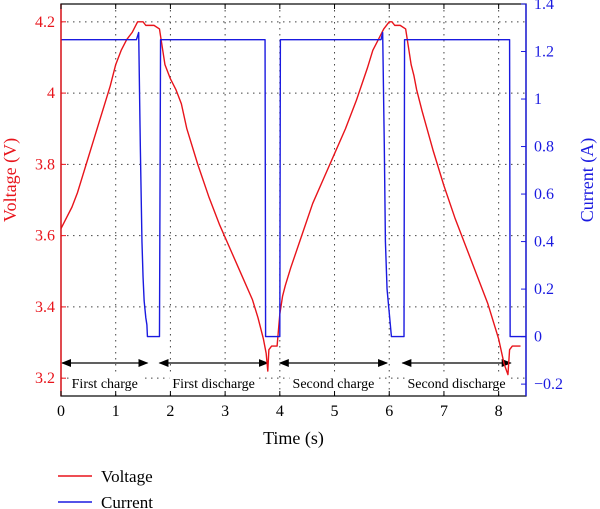 The width and height of the screenshot is (600, 509). I want to click on x-tick-label-3: 3, so click(225, 411).